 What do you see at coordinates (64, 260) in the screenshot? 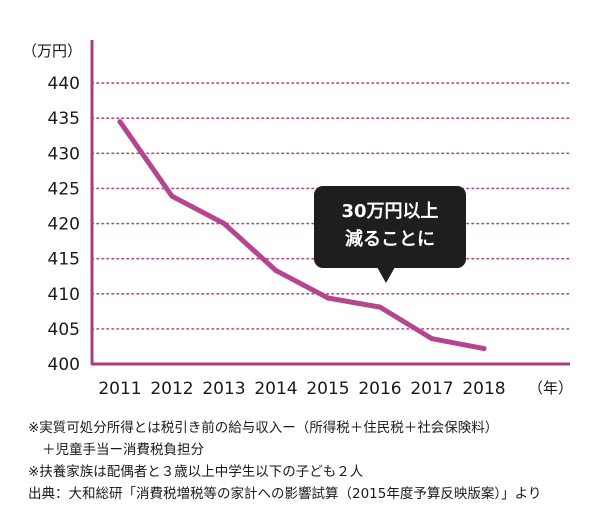
I see `y-tick-415: 415` at bounding box center [64, 260].